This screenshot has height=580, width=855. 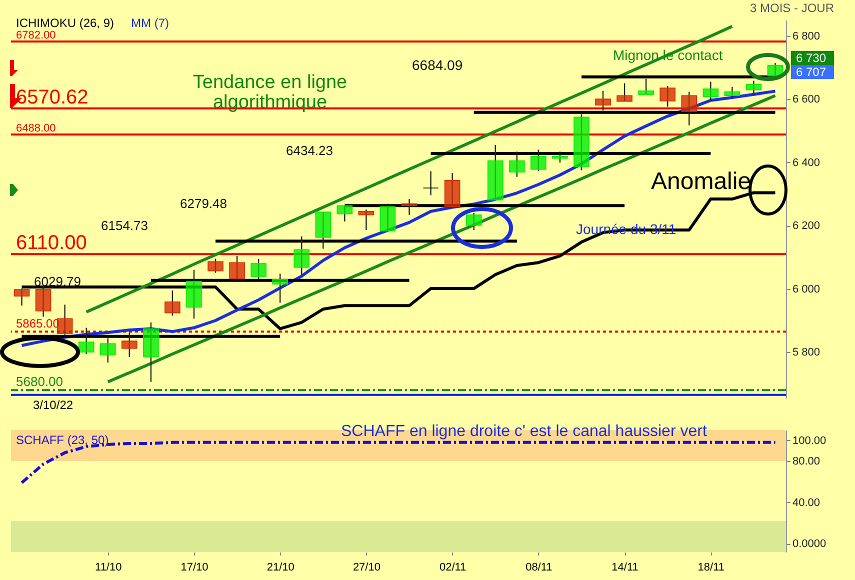 I want to click on text: 6 730, so click(x=811, y=58).